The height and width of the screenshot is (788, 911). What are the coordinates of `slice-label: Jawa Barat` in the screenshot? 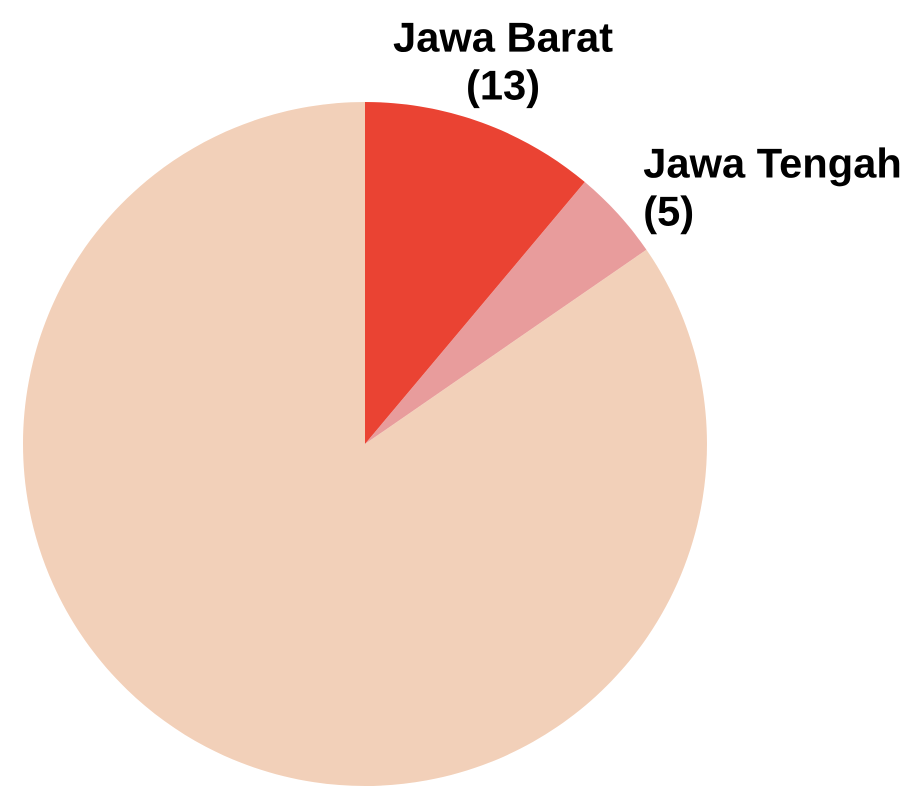 It's located at (503, 37).